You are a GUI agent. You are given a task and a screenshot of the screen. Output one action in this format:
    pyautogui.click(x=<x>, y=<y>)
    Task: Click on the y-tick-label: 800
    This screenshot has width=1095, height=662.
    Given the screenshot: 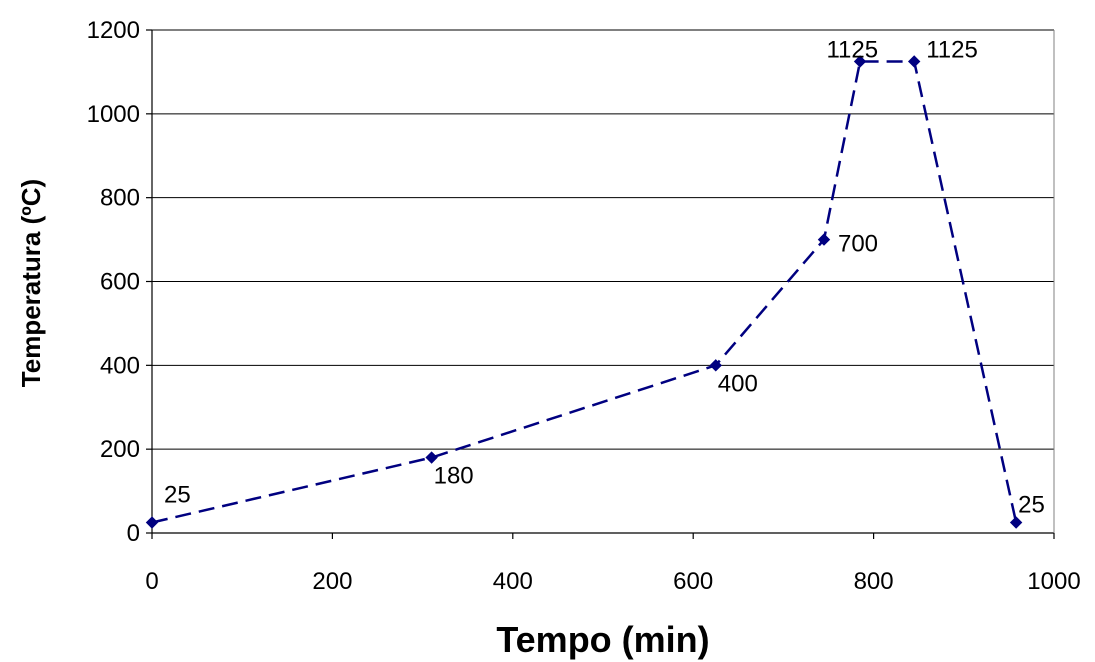 What is the action you would take?
    pyautogui.click(x=120, y=198)
    